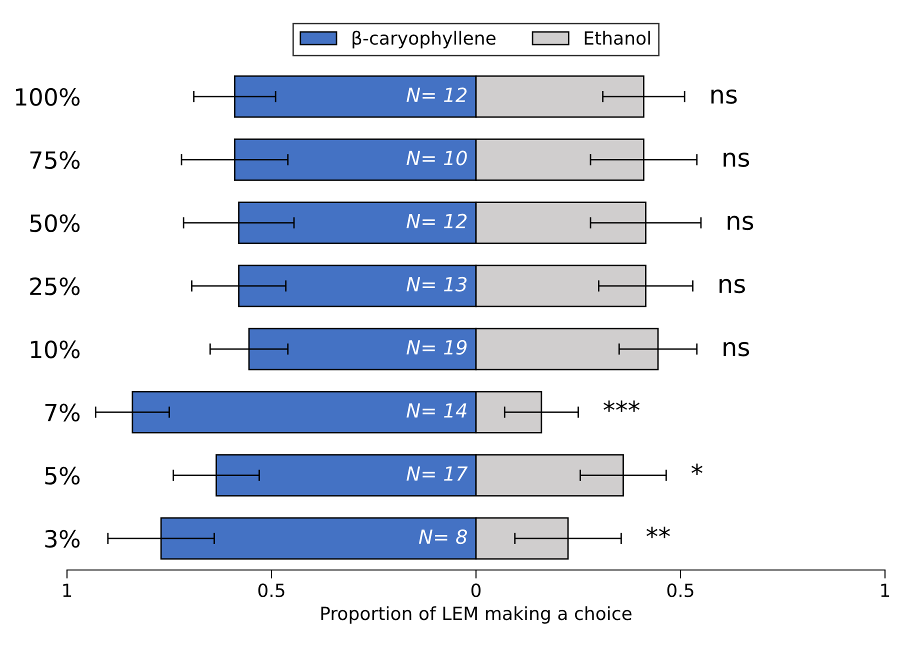 Image resolution: width=902 pixels, height=648 pixels. What do you see at coordinates (62, 475) in the screenshot?
I see `y-tick-label: 5%` at bounding box center [62, 475].